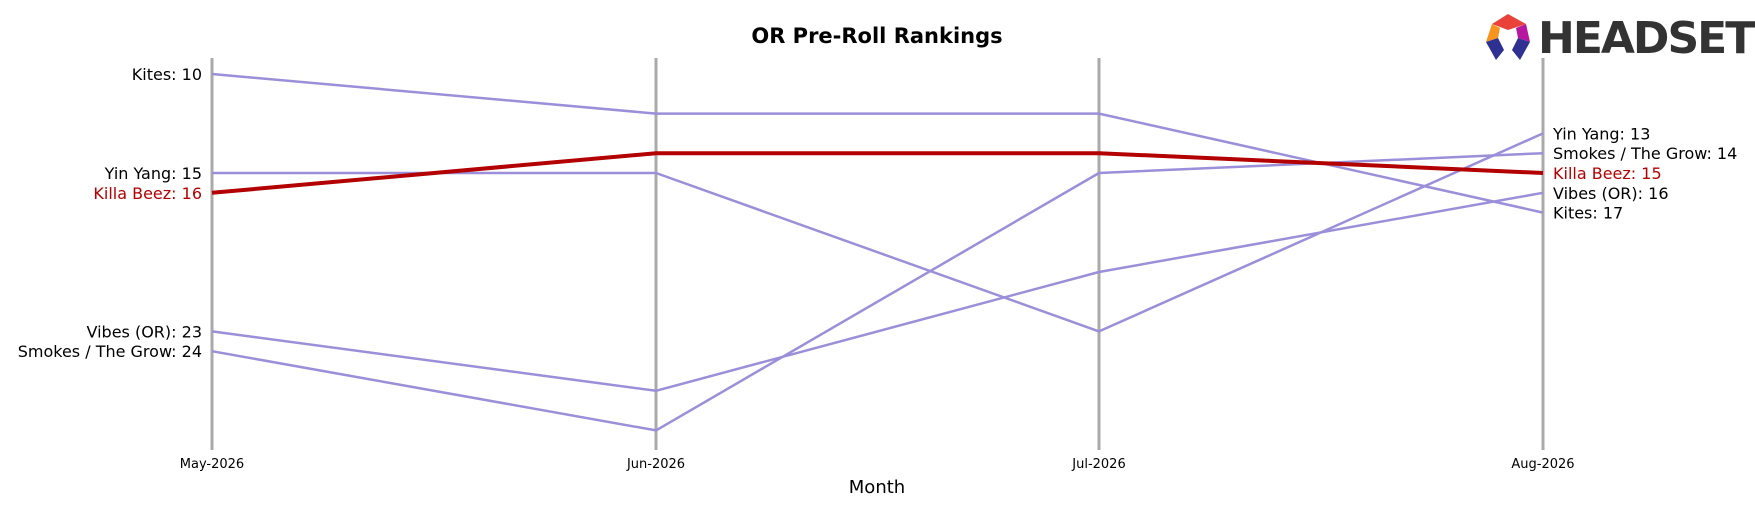 This screenshot has height=506, width=1755. What do you see at coordinates (1098, 464) in the screenshot?
I see `x-tick-label-2: Jul-2026` at bounding box center [1098, 464].